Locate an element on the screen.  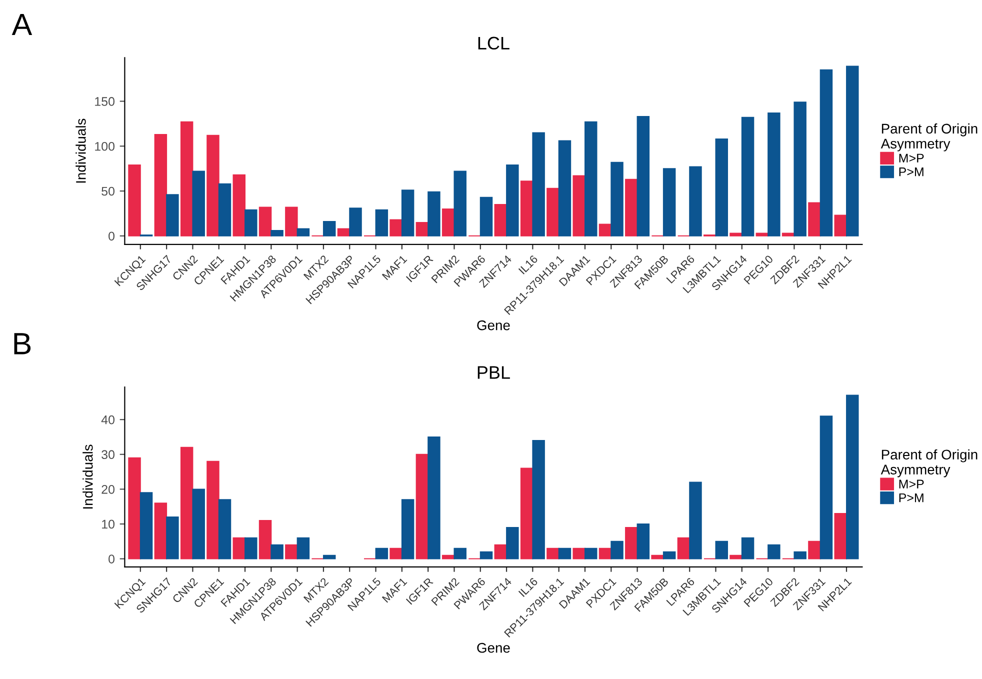
chart-title: LCL is located at coordinates (494, 43).